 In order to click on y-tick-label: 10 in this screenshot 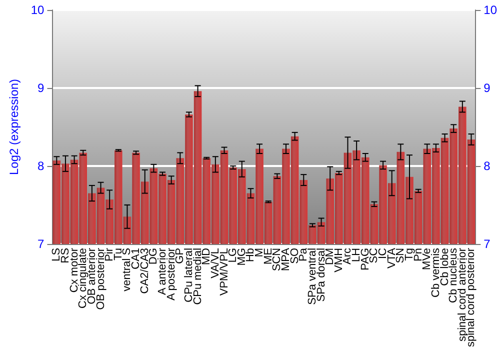, I will do `click(37, 10)`.